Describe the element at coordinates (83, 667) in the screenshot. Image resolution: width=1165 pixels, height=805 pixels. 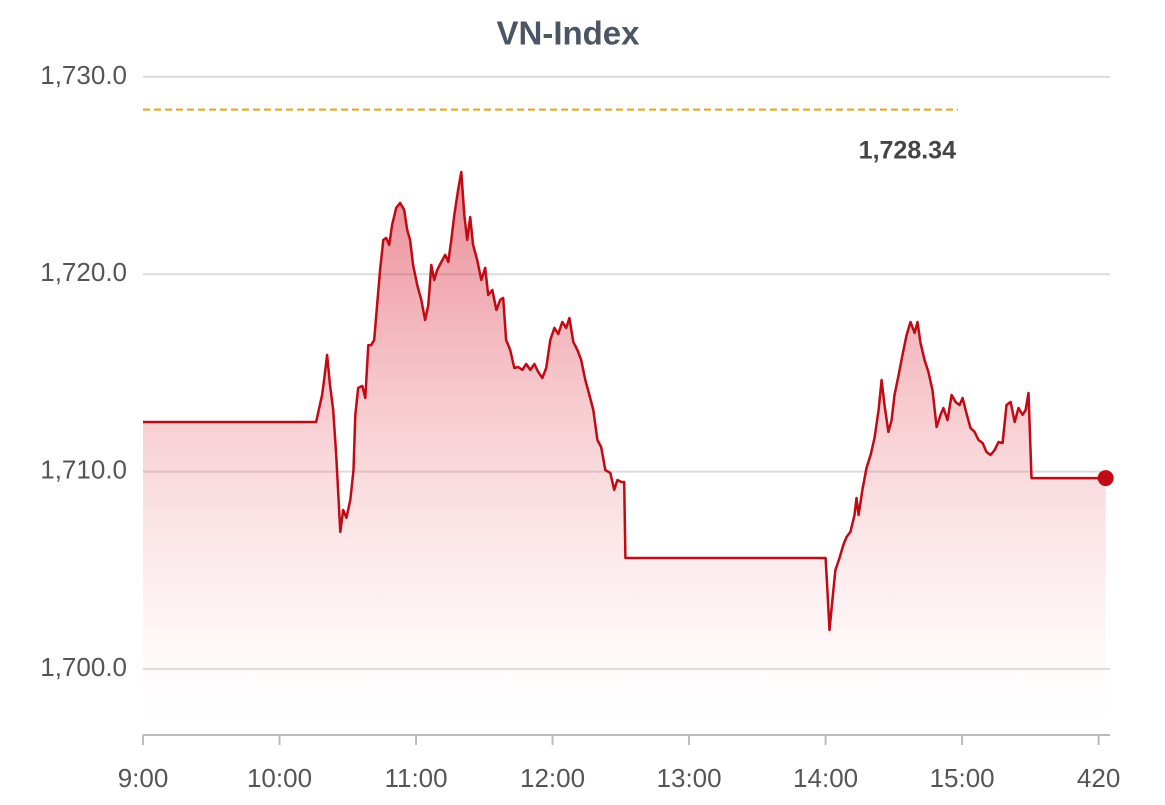
I see `y-tick-label: 1,700.0` at that location.